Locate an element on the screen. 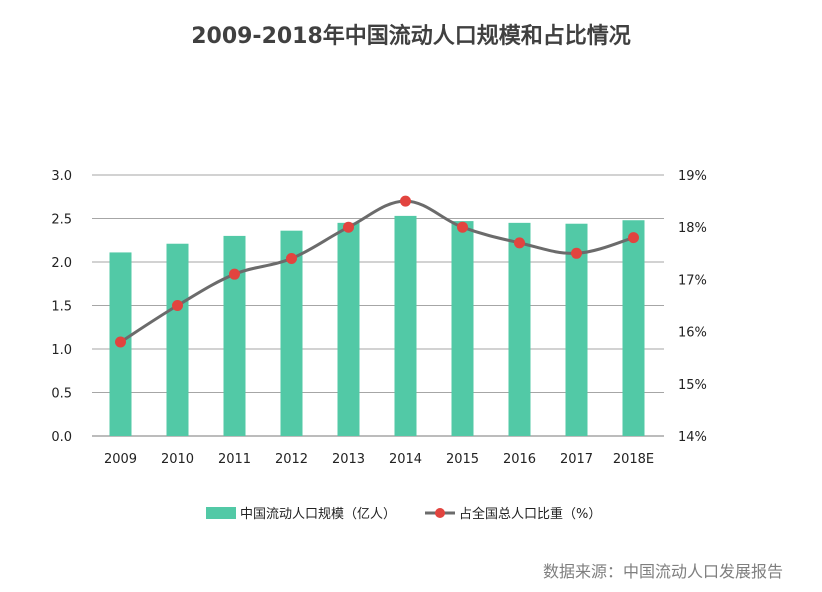 This screenshot has width=822, height=592. right-tick-label: 15% is located at coordinates (692, 385).